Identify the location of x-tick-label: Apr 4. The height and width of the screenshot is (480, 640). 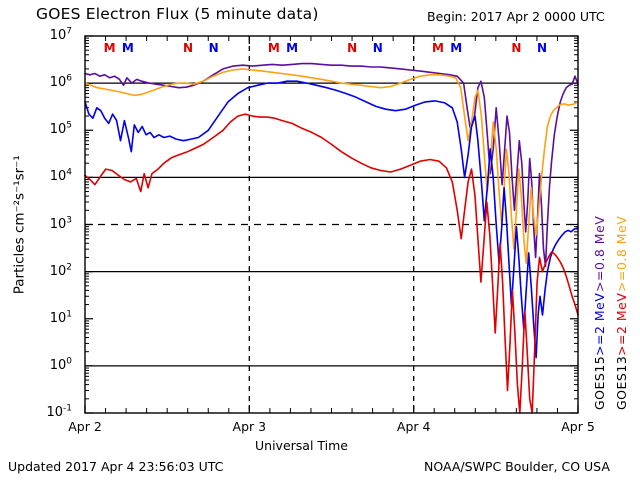
(413, 426).